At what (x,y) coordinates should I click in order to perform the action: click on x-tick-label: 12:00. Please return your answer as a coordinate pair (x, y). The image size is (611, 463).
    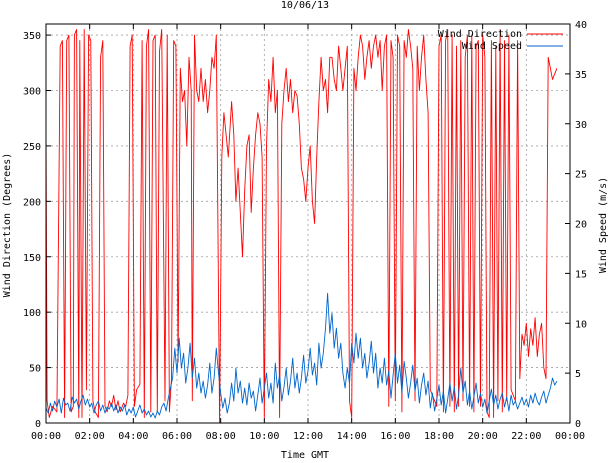
    Looking at the image, I should click on (308, 436).